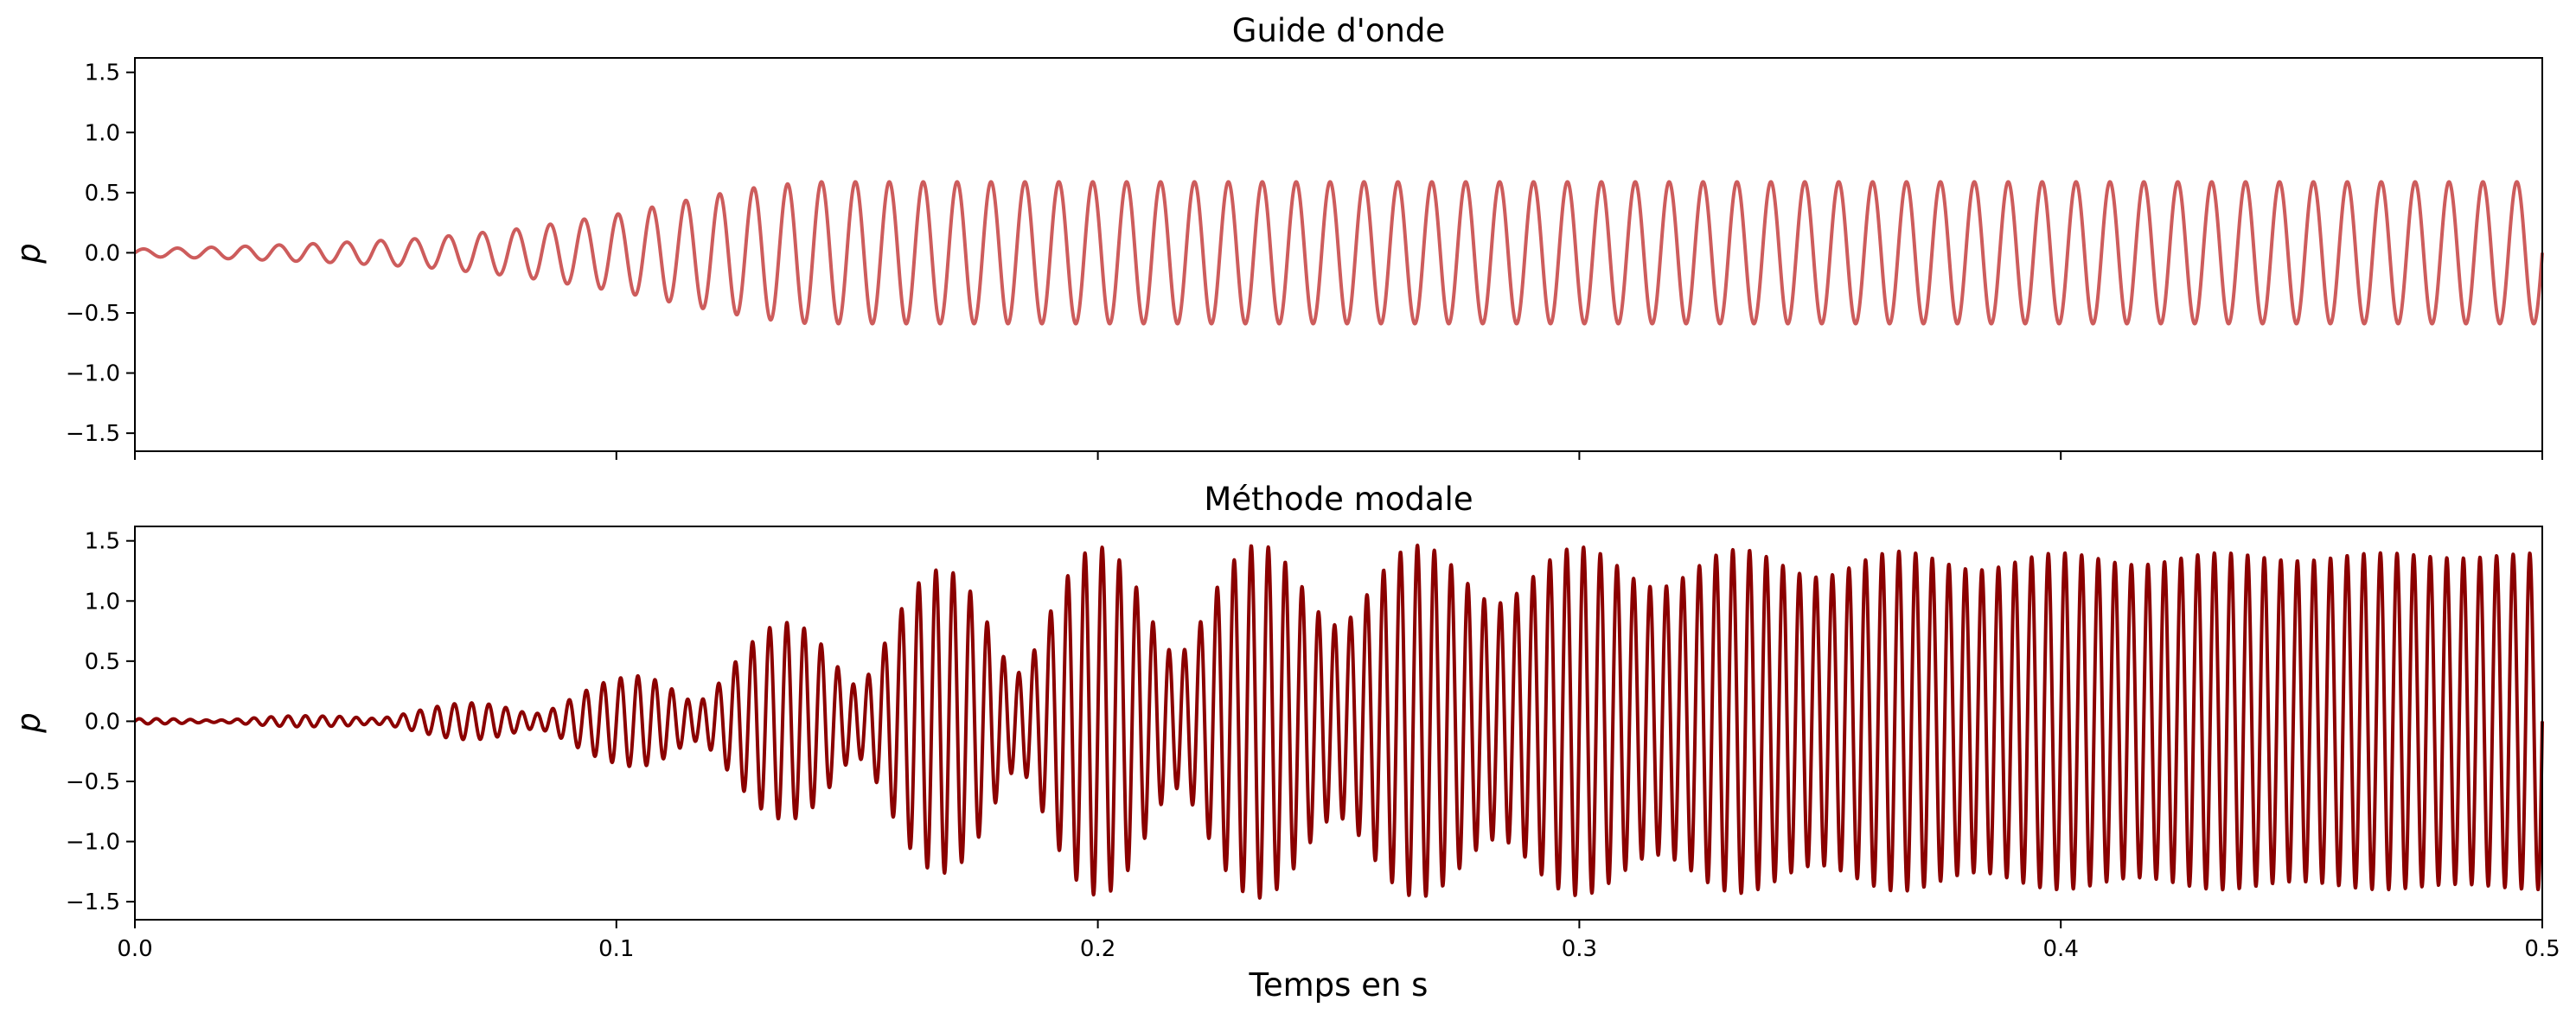  I want to click on x-ticks: 0.0 0.1 0.2 0.3 0.4 0.5, so click(1338, 941).